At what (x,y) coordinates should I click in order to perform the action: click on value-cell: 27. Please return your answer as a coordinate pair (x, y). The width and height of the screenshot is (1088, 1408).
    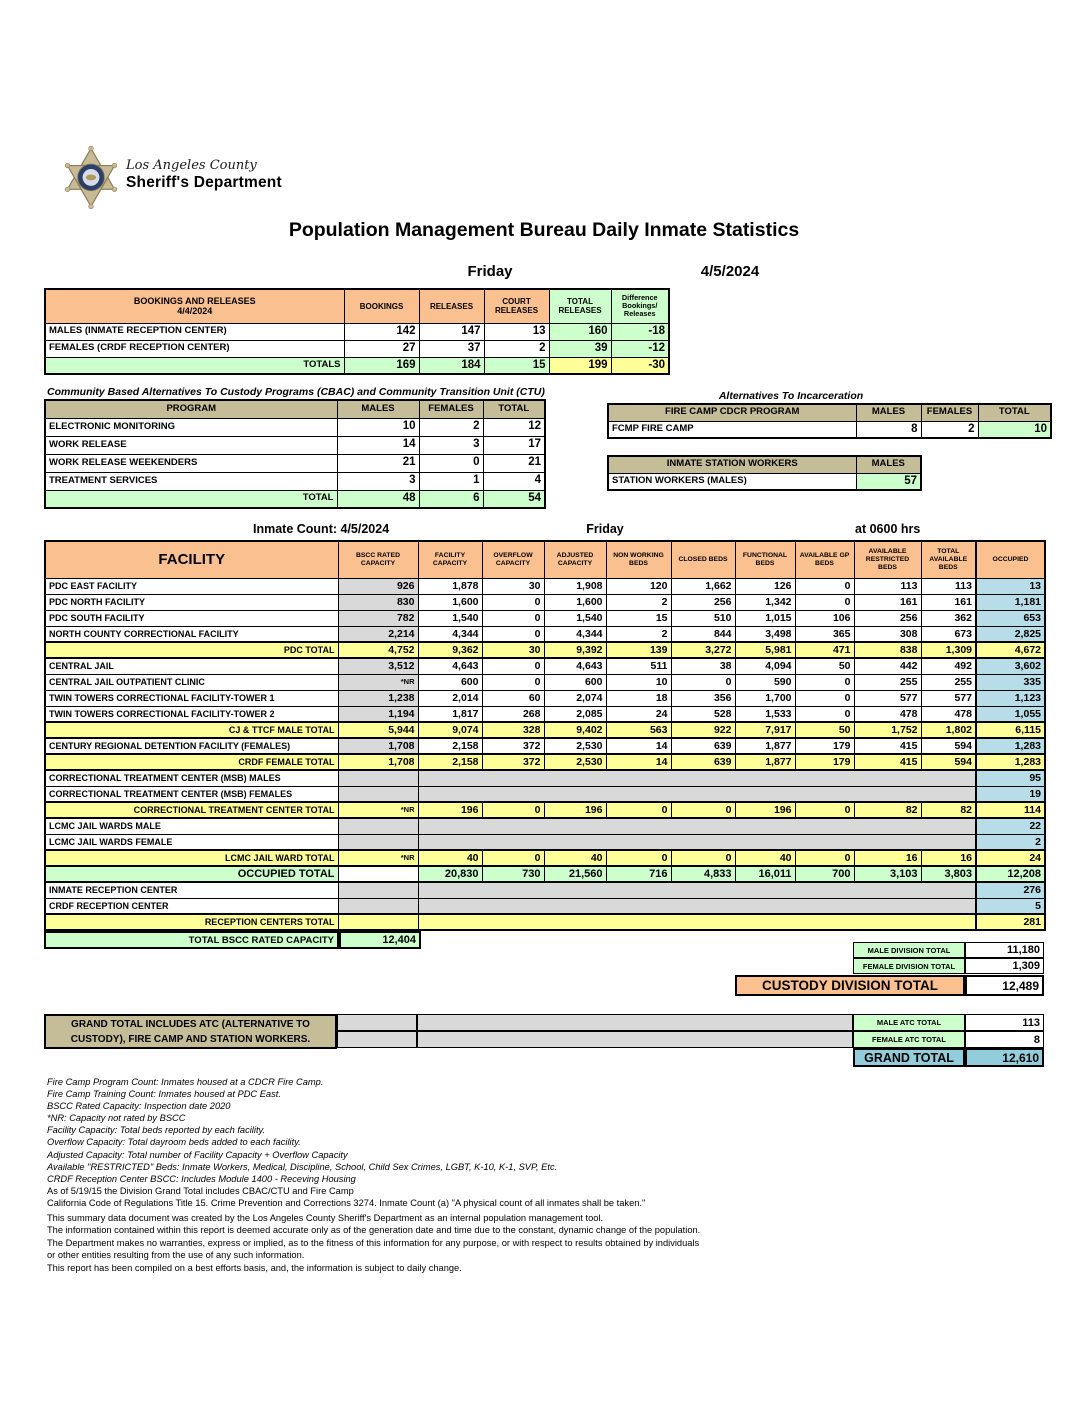
    Looking at the image, I should click on (381, 348).